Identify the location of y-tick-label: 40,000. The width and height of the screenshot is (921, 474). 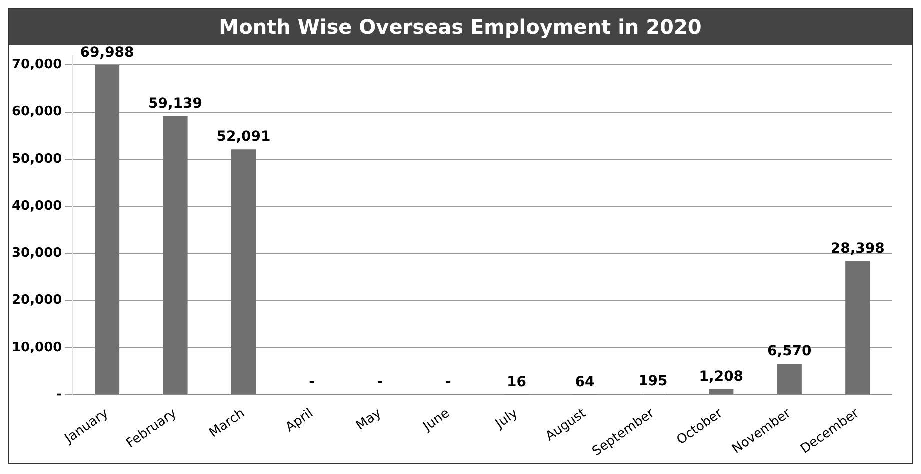
(37, 206).